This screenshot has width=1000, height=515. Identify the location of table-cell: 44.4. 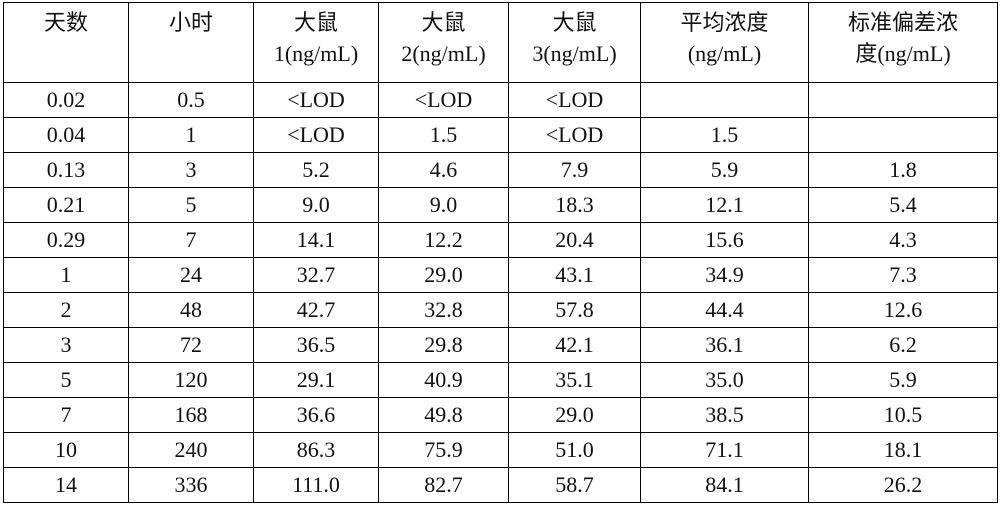
(725, 310).